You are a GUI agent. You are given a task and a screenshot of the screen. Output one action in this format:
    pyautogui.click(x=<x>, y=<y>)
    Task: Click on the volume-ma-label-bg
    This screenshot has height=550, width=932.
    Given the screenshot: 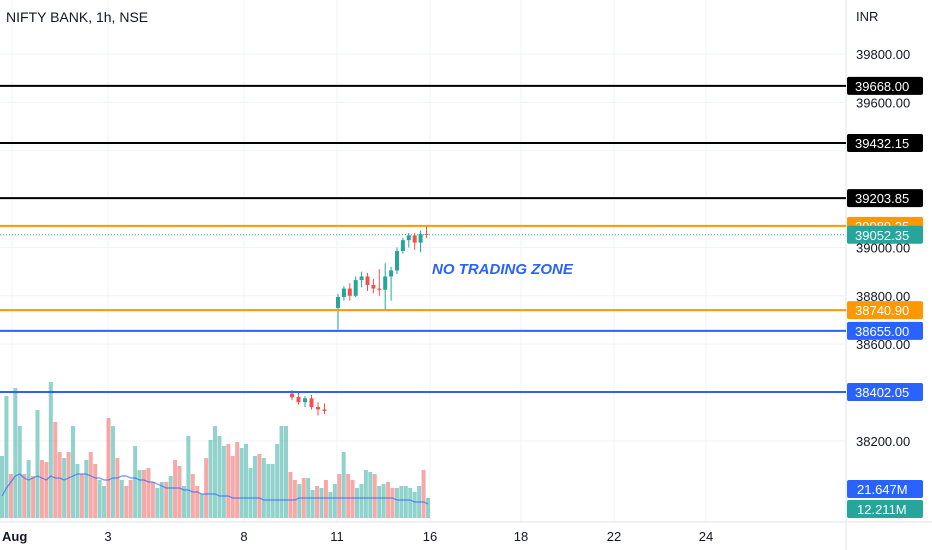 What is the action you would take?
    pyautogui.click(x=885, y=489)
    